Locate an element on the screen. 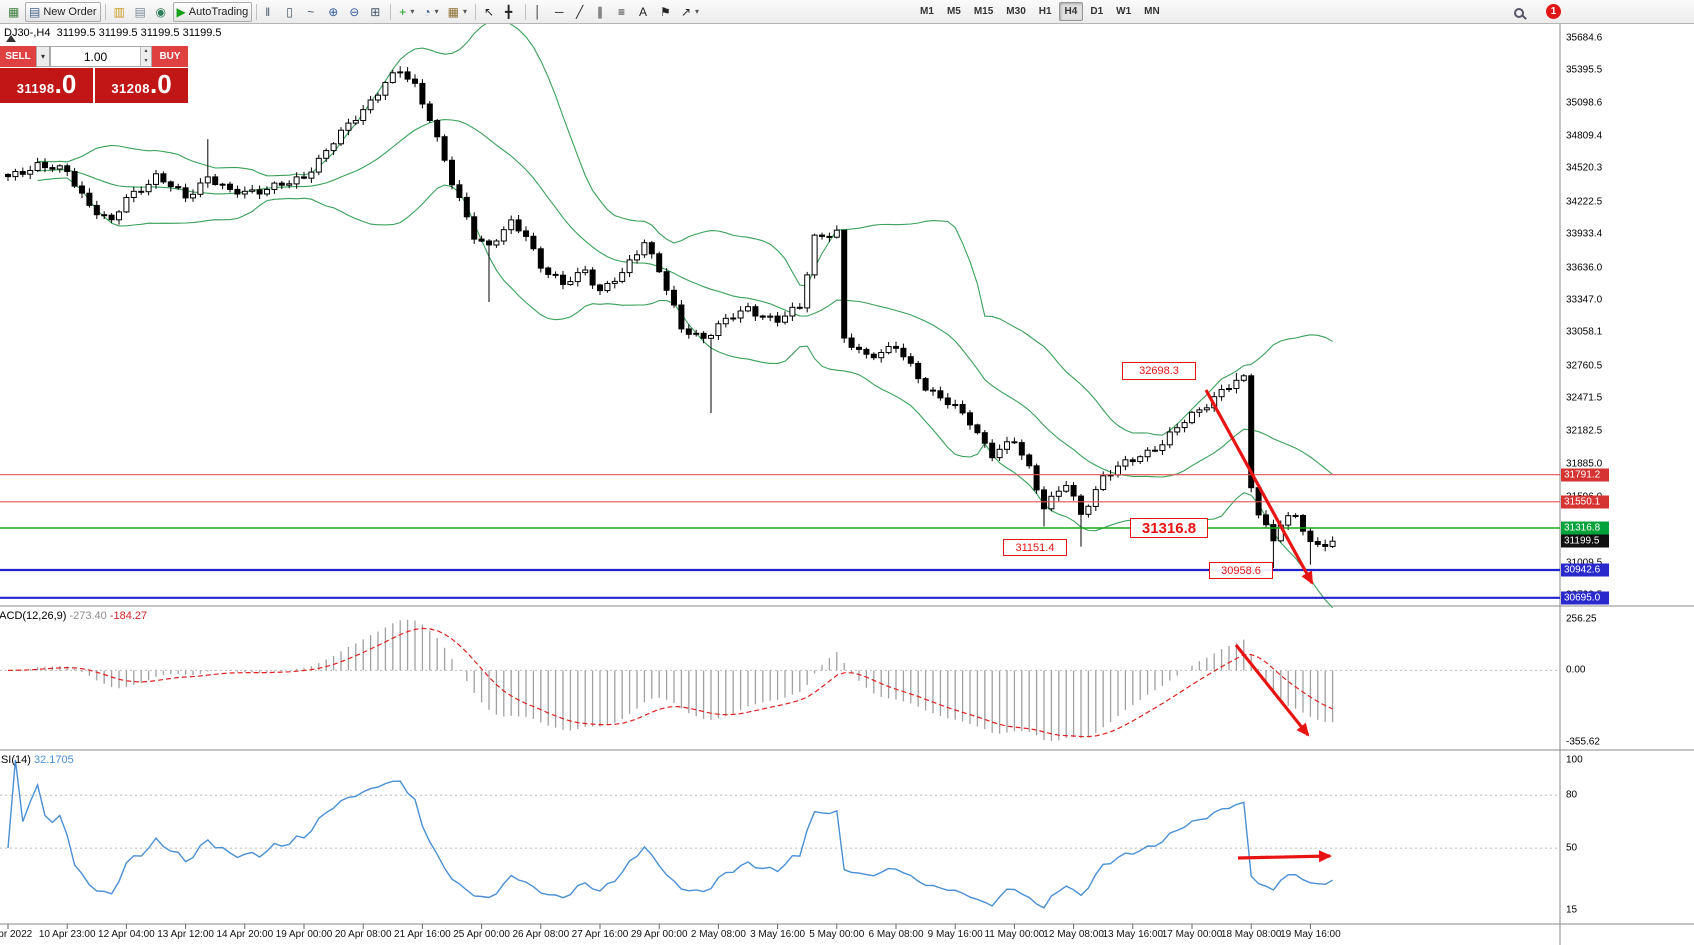 This screenshot has width=1694, height=945. new-chart-icon: ▦ is located at coordinates (14, 12).